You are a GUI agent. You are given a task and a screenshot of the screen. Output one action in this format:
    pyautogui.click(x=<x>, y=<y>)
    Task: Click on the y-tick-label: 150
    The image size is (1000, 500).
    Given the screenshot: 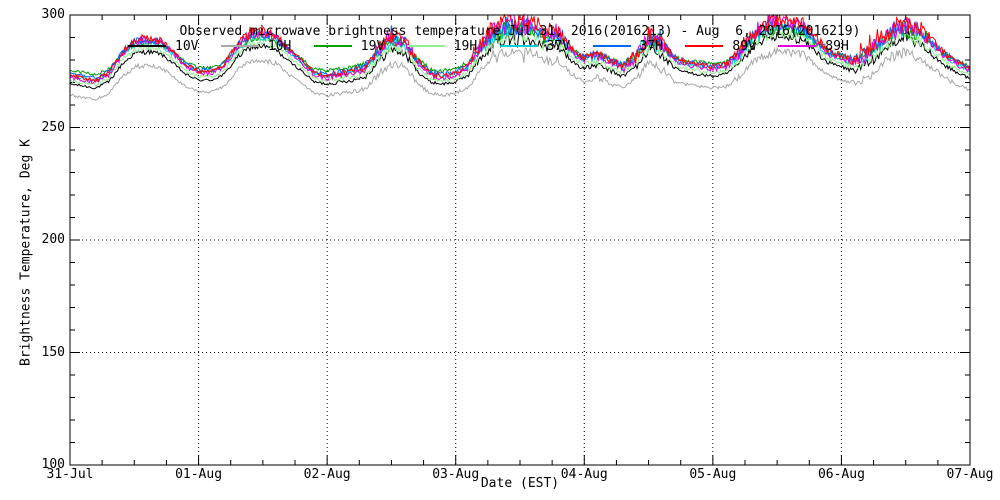 What is the action you would take?
    pyautogui.click(x=53, y=352)
    